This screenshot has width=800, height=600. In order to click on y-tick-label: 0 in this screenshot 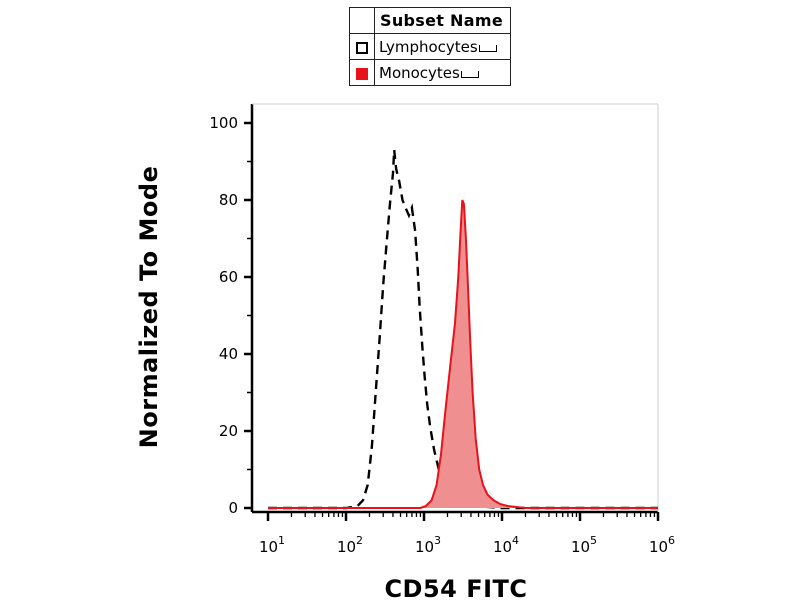, I will do `click(233, 508)`.